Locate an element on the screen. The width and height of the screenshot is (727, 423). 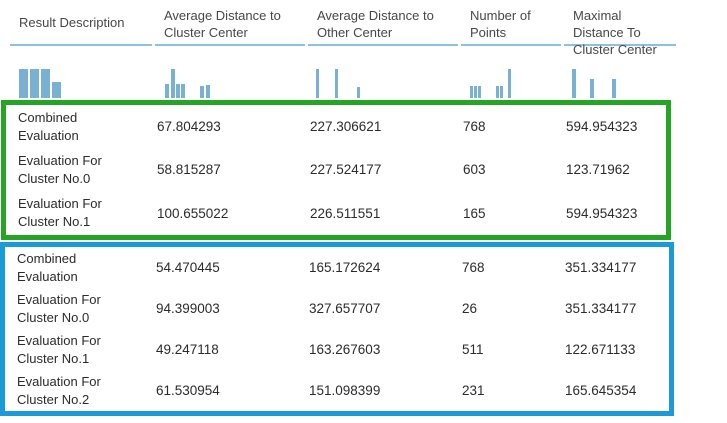
column-header-label: Average Distance to Cluster Center is located at coordinates (222, 24).